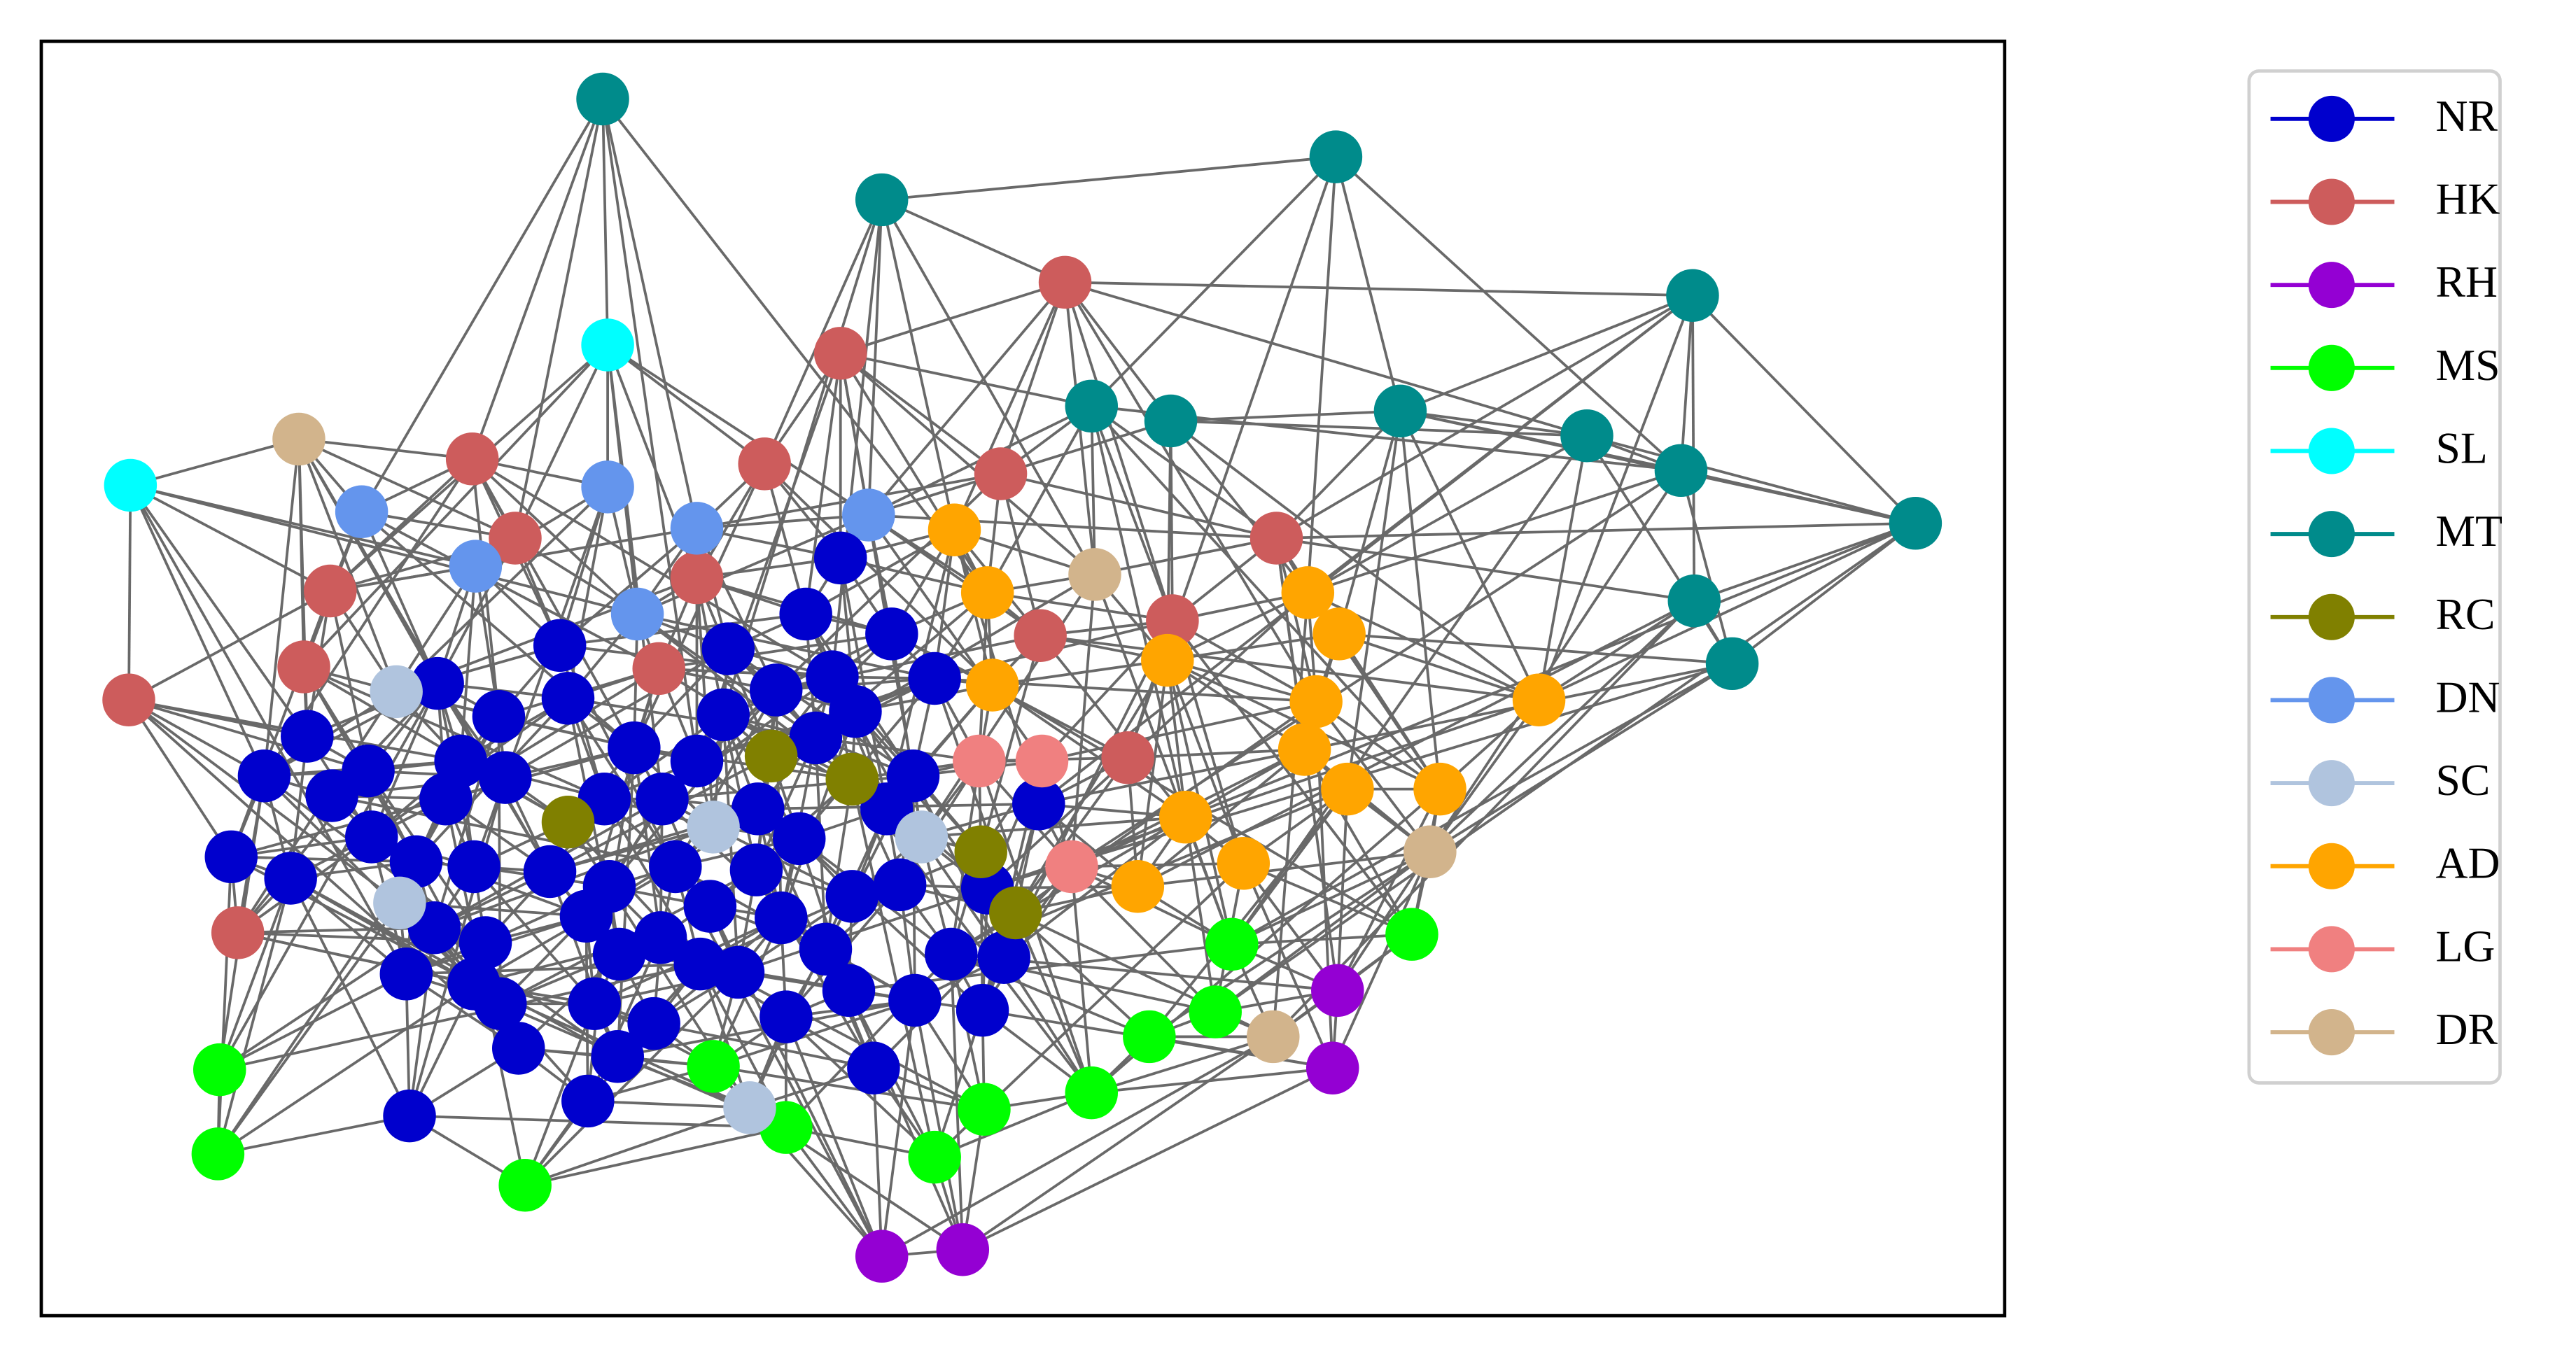 This screenshot has height=1352, width=2576. I want to click on legend-label: MS, so click(2467, 365).